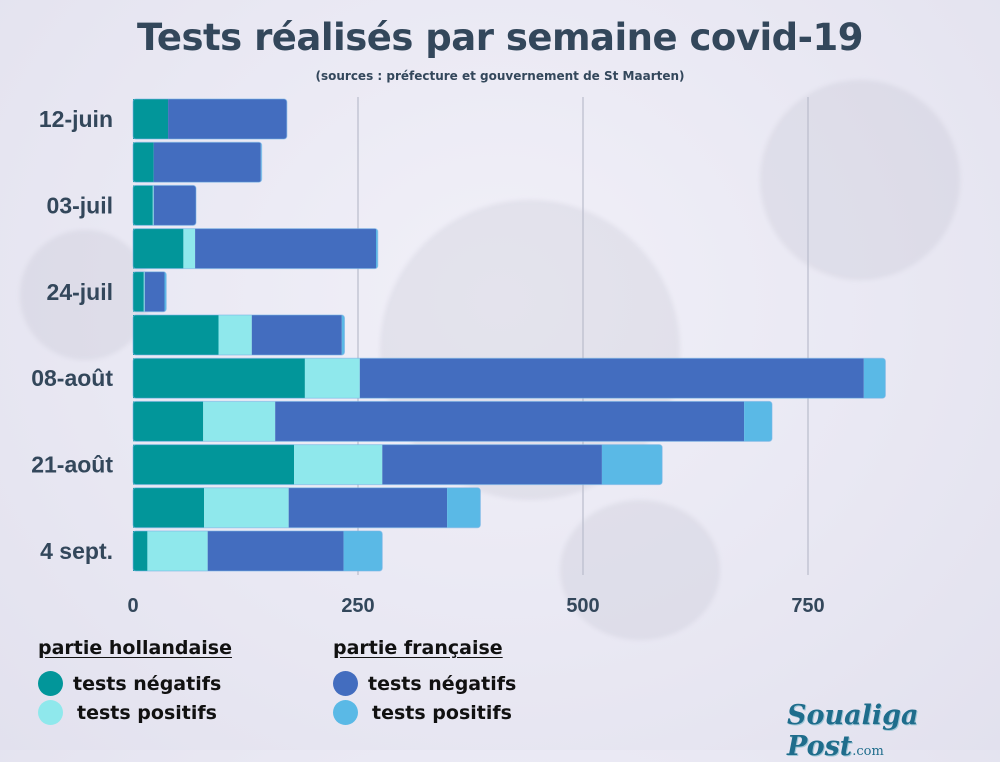  Describe the element at coordinates (132, 606) in the screenshot. I see `x-tick-label: 0` at that location.